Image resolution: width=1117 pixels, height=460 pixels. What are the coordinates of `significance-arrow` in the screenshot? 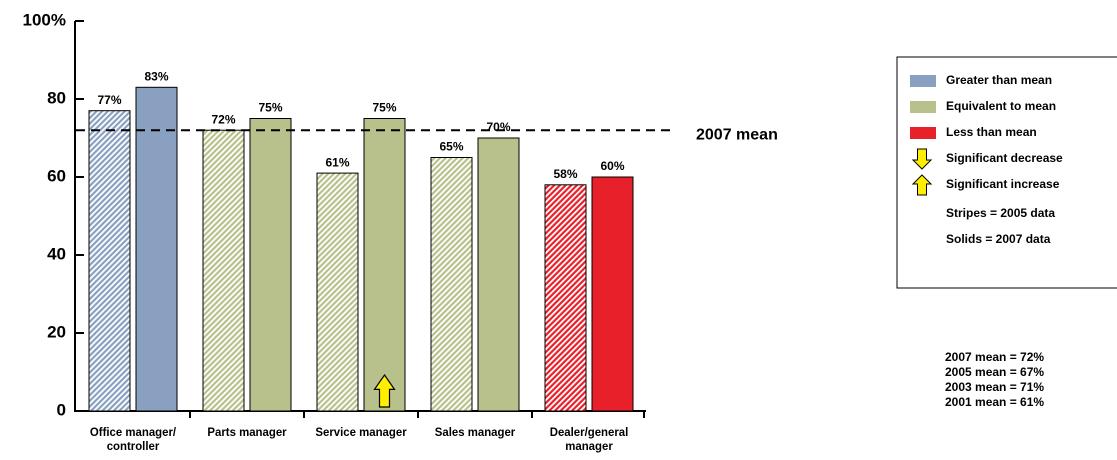 It's located at (384, 390).